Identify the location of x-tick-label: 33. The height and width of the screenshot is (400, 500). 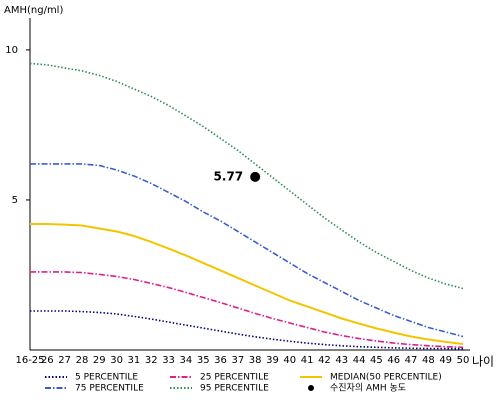
(168, 360).